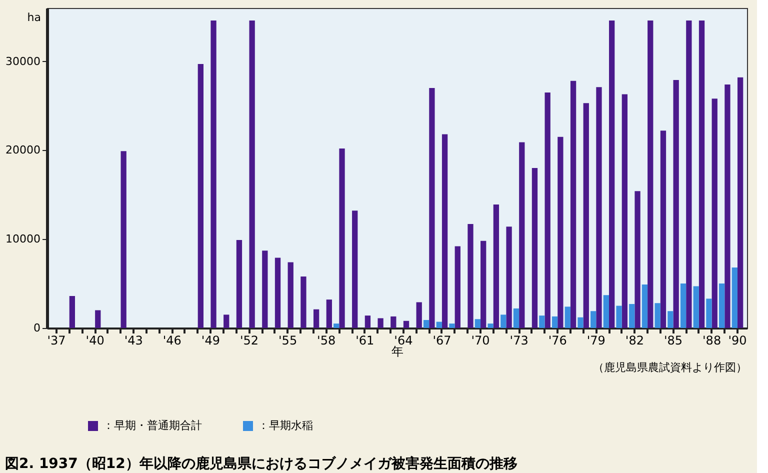 The height and width of the screenshot is (473, 768). Describe the element at coordinates (152, 425) in the screenshot. I see `legend-label: ：早期・普通期合計` at that location.